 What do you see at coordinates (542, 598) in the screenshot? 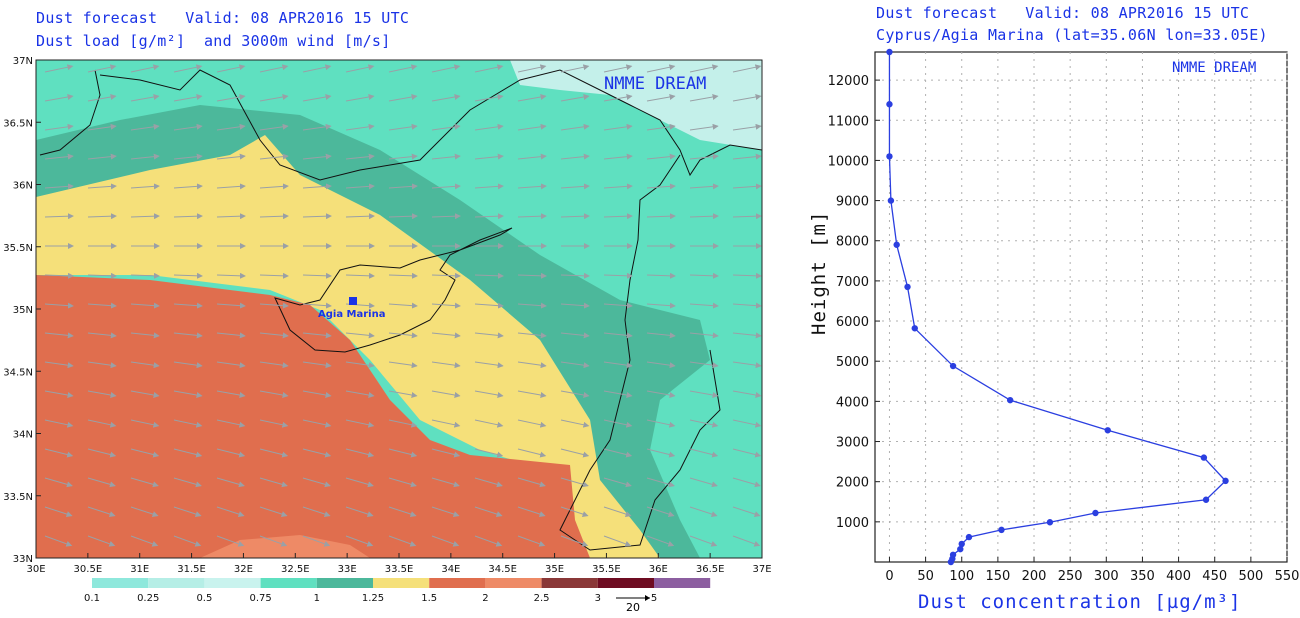
I see `legend-level-label: 2.5` at bounding box center [542, 598].